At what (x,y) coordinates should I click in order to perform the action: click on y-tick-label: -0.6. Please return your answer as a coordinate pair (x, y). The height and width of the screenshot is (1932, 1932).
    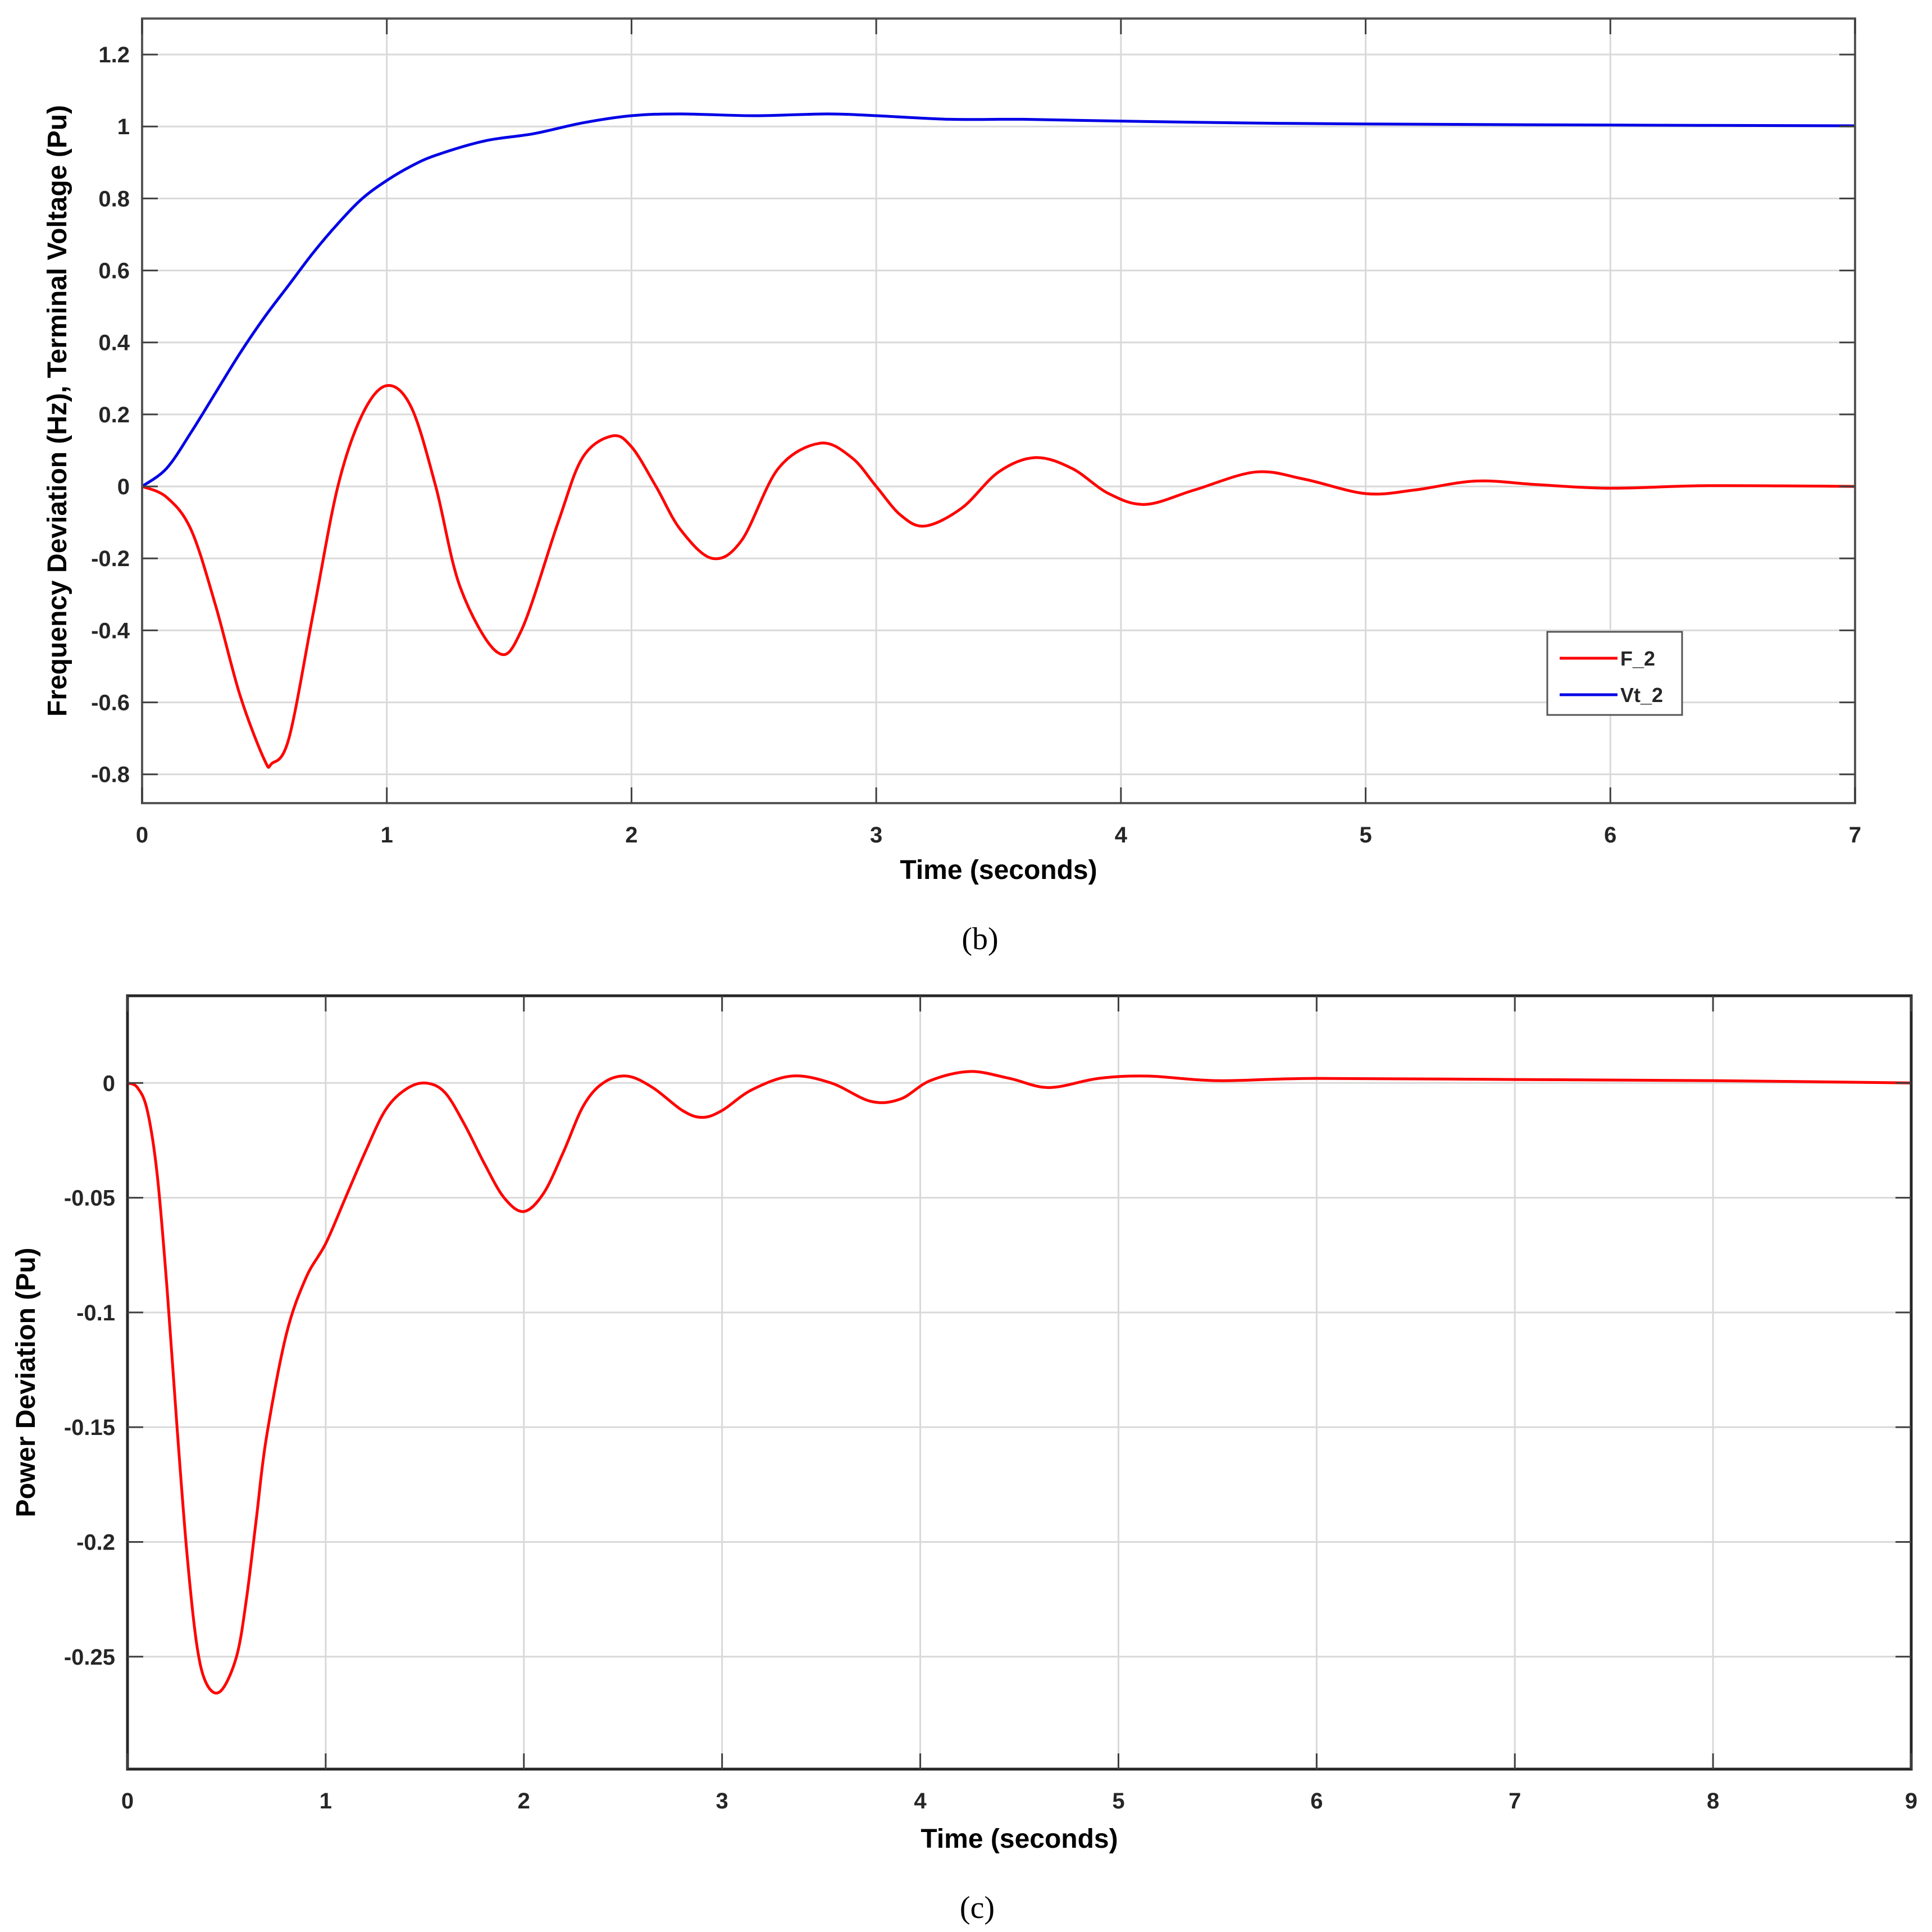
    Looking at the image, I should click on (110, 703).